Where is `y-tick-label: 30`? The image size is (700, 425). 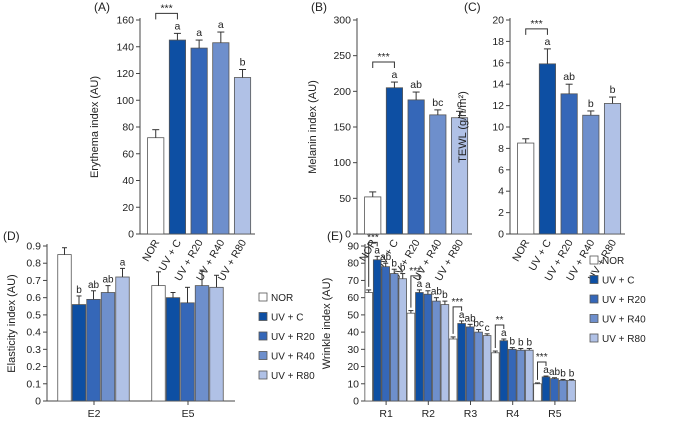
y-tick-label: 30 is located at coordinates (353, 350).